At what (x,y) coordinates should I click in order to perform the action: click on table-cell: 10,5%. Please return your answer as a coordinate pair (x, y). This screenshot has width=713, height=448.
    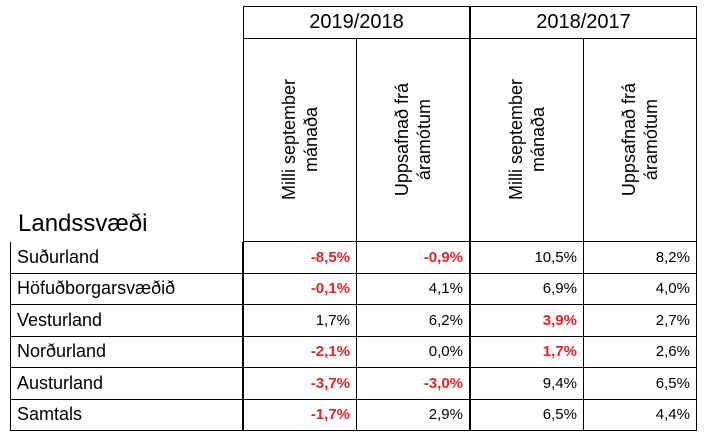
    Looking at the image, I should click on (527, 258).